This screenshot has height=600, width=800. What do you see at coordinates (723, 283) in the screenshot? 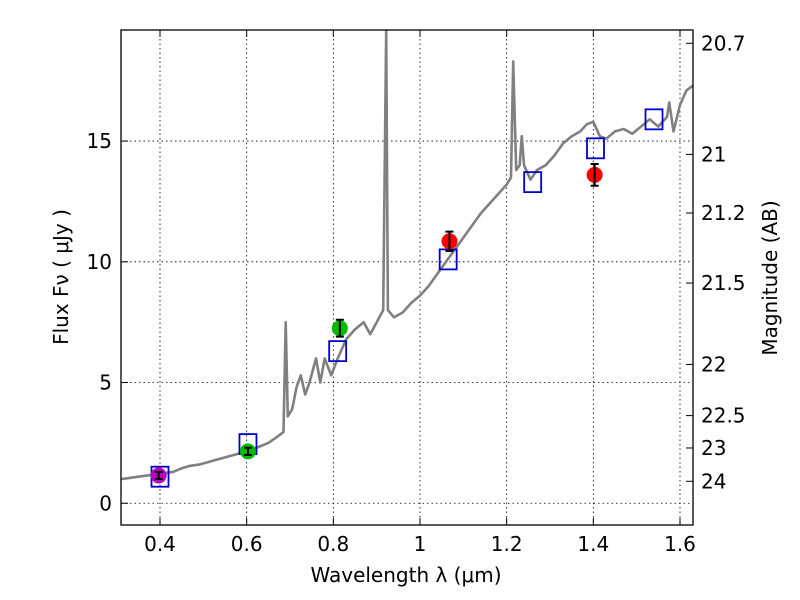
I see `y2-tick-label: 21.5` at bounding box center [723, 283].